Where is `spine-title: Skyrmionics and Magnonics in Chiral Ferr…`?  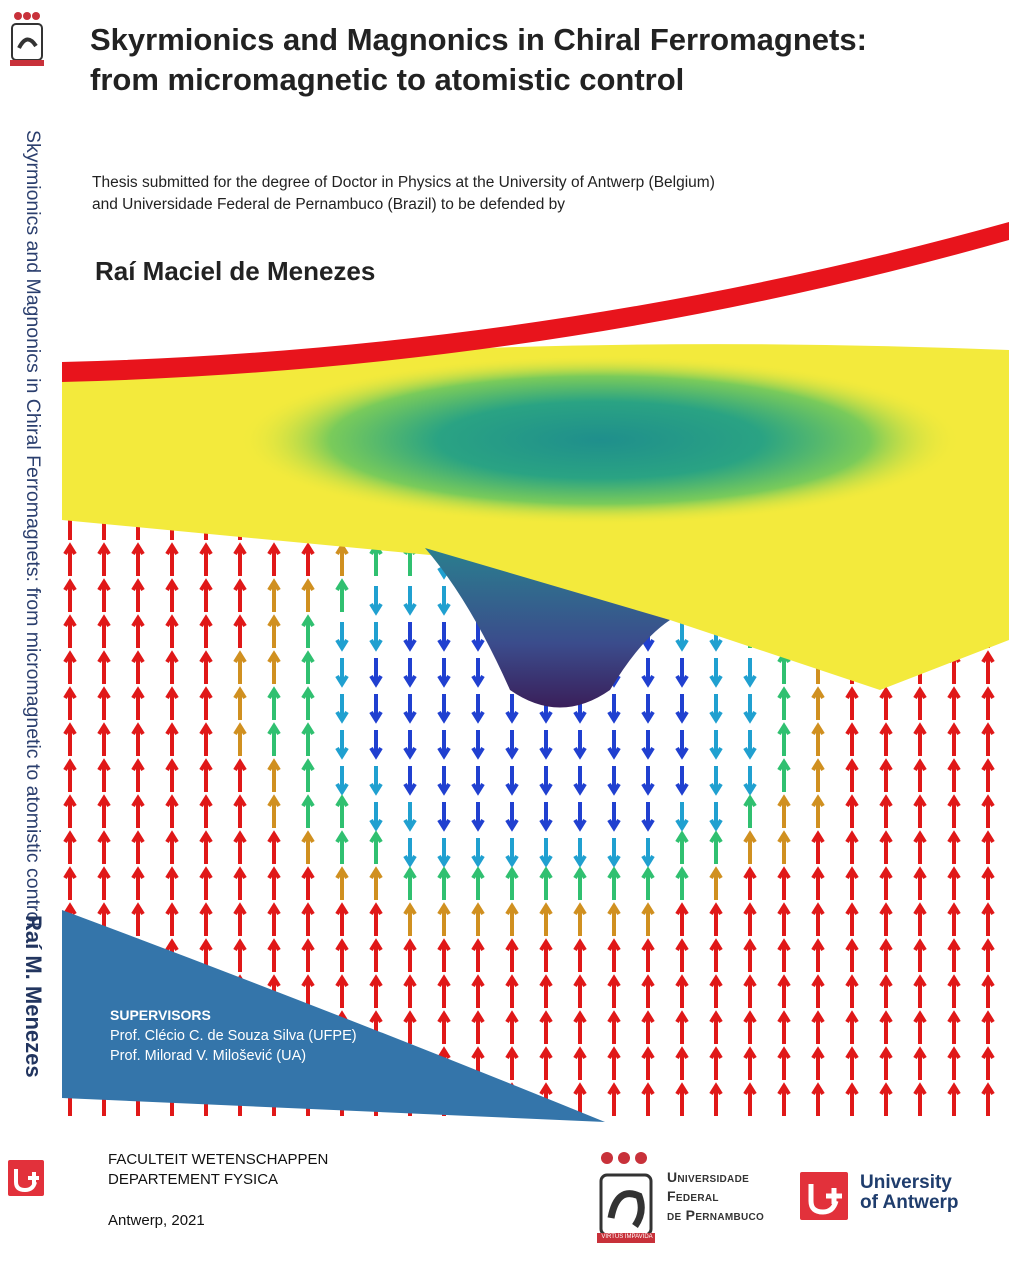 spine-title: Skyrmionics and Magnonics in Chiral Ferr… is located at coordinates (33, 528).